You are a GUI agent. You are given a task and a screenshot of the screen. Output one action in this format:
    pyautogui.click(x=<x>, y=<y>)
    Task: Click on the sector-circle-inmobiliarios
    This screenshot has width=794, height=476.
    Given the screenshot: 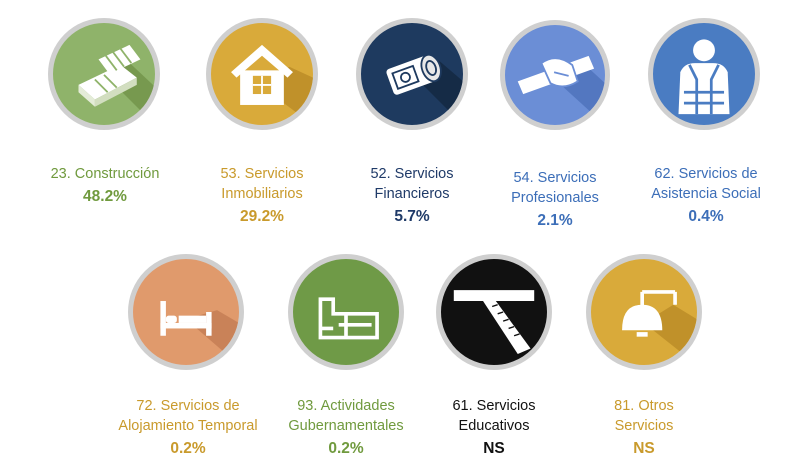 What is the action you would take?
    pyautogui.click(x=262, y=74)
    